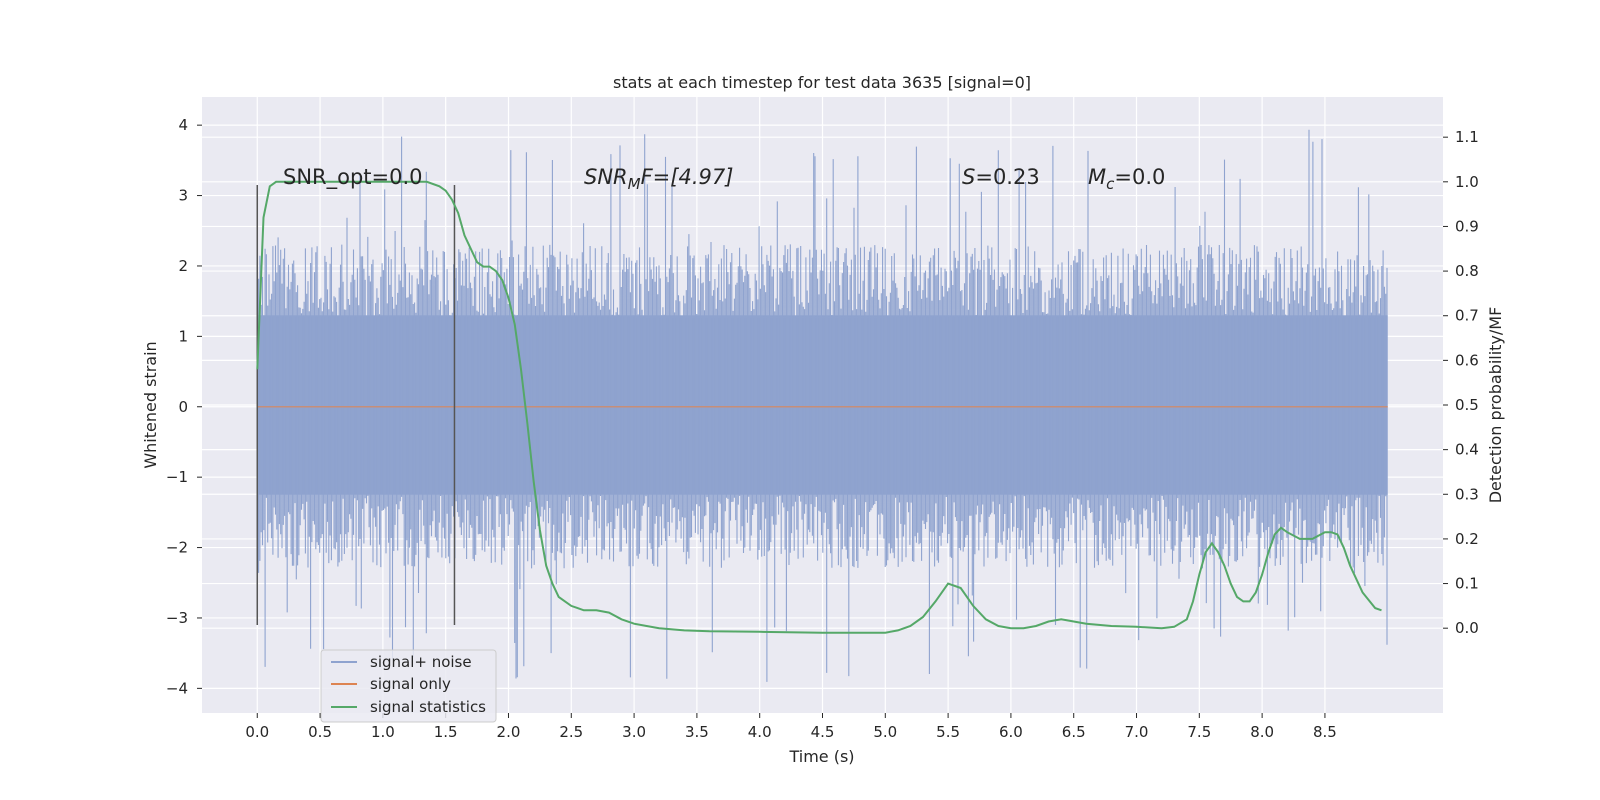 Image resolution: width=1600 pixels, height=800 pixels. I want to click on y2-tick-label: 0.8, so click(1467, 271).